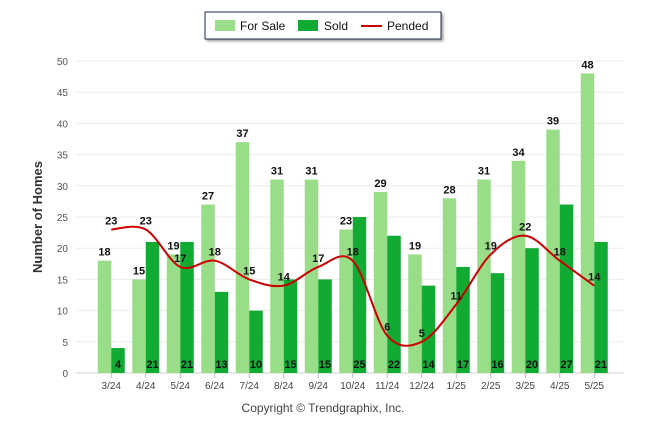  Describe the element at coordinates (387, 328) in the screenshot. I see `pended-data-label: 6` at that location.